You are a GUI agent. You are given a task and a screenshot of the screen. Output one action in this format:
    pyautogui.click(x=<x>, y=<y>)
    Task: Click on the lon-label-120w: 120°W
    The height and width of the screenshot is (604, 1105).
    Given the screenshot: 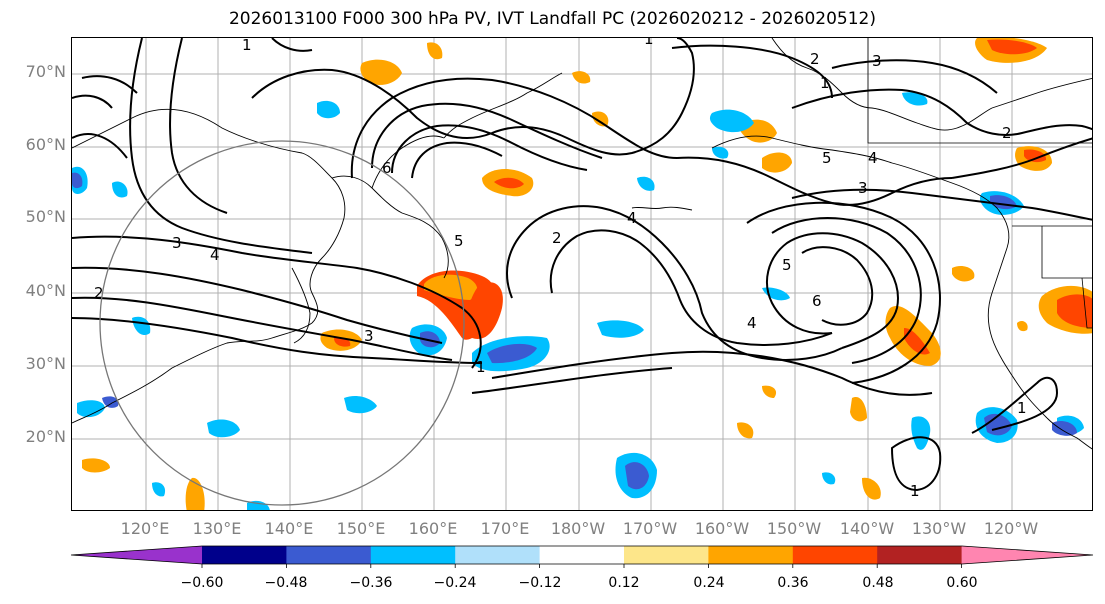 What is the action you would take?
    pyautogui.click(x=1011, y=528)
    